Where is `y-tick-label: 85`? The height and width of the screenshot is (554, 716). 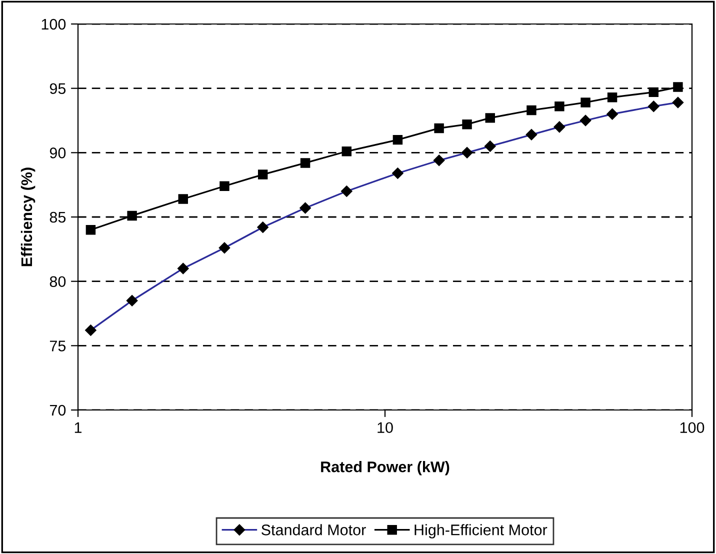
y-tick-label: 85 is located at coordinates (58, 217).